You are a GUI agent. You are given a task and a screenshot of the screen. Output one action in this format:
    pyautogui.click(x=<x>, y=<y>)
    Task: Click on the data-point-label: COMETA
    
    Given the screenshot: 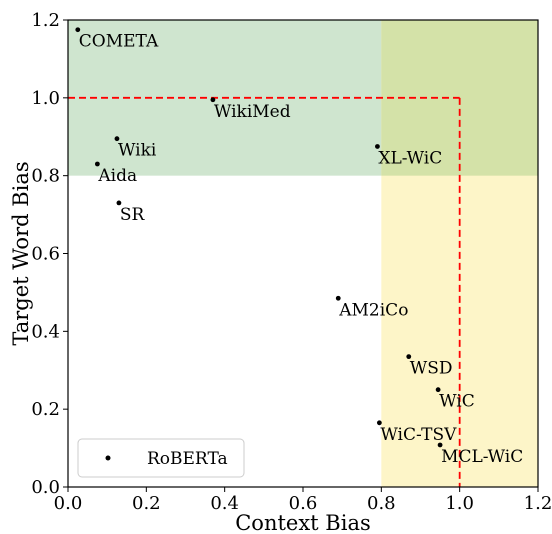 What is the action you would take?
    pyautogui.click(x=119, y=42)
    